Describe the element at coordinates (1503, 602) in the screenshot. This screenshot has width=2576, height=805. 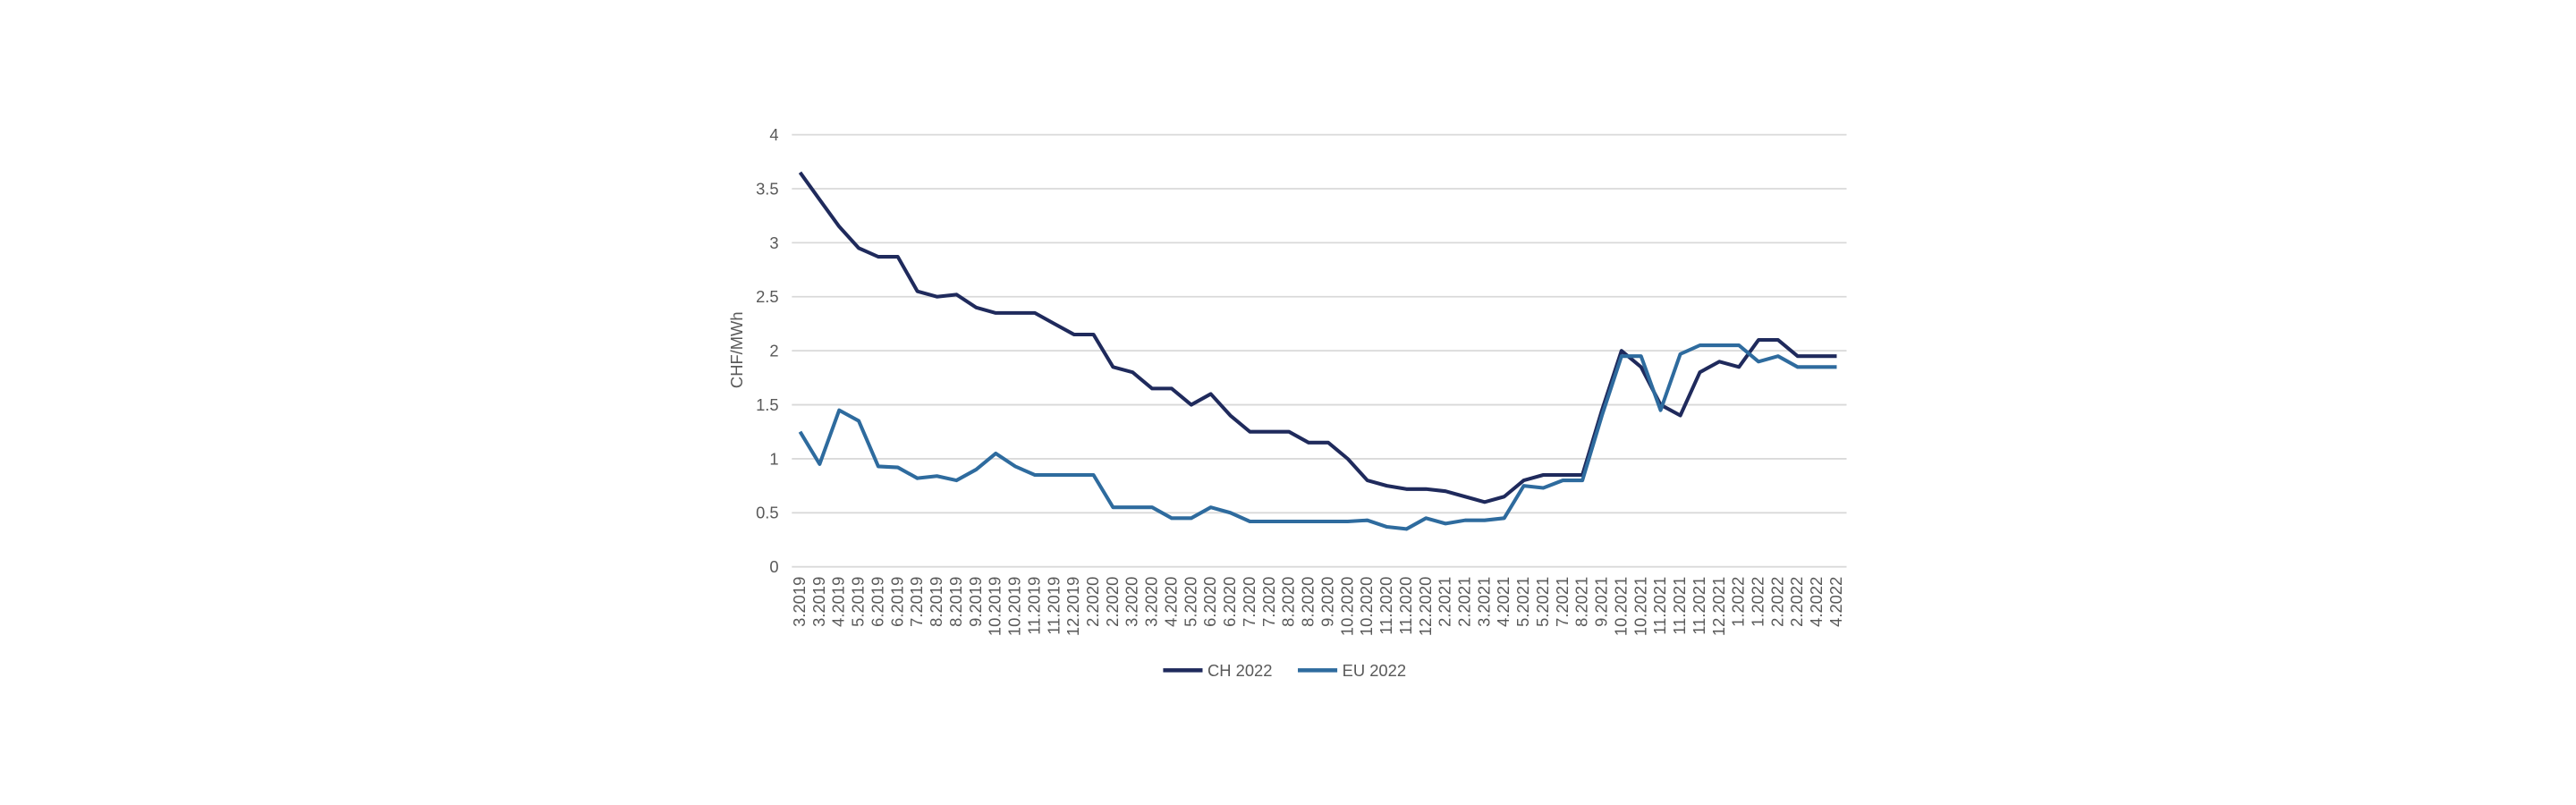
I see `x-tick-label: 4.2021` at that location.